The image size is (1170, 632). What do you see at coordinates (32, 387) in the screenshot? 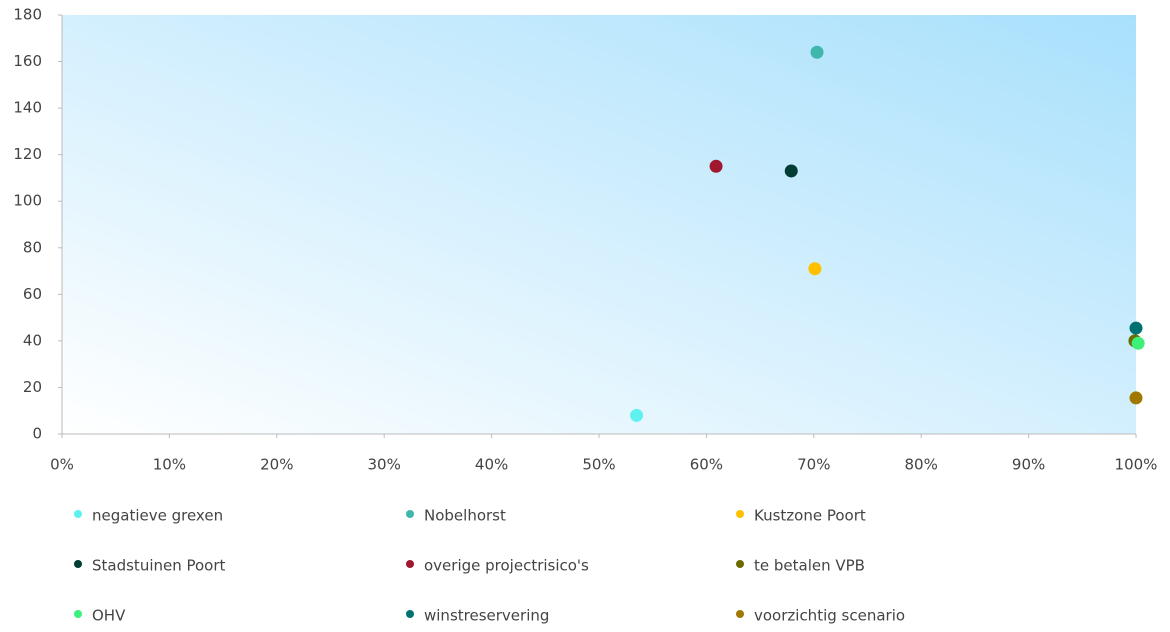
I see `y-tick-label: 20` at bounding box center [32, 387].